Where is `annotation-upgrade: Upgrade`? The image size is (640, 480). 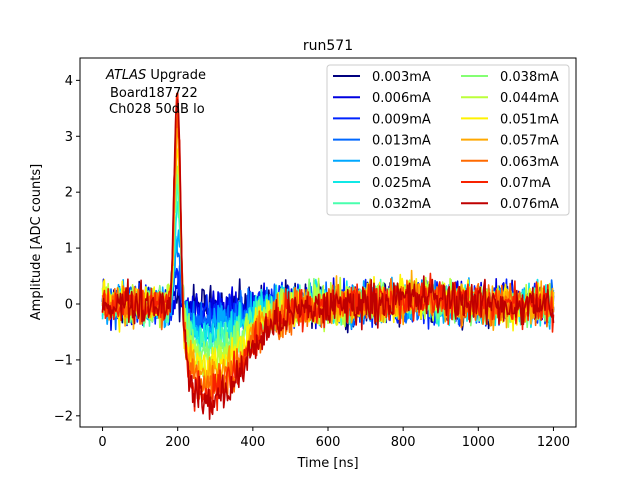
annotation-upgrade: Upgrade is located at coordinates (176, 75).